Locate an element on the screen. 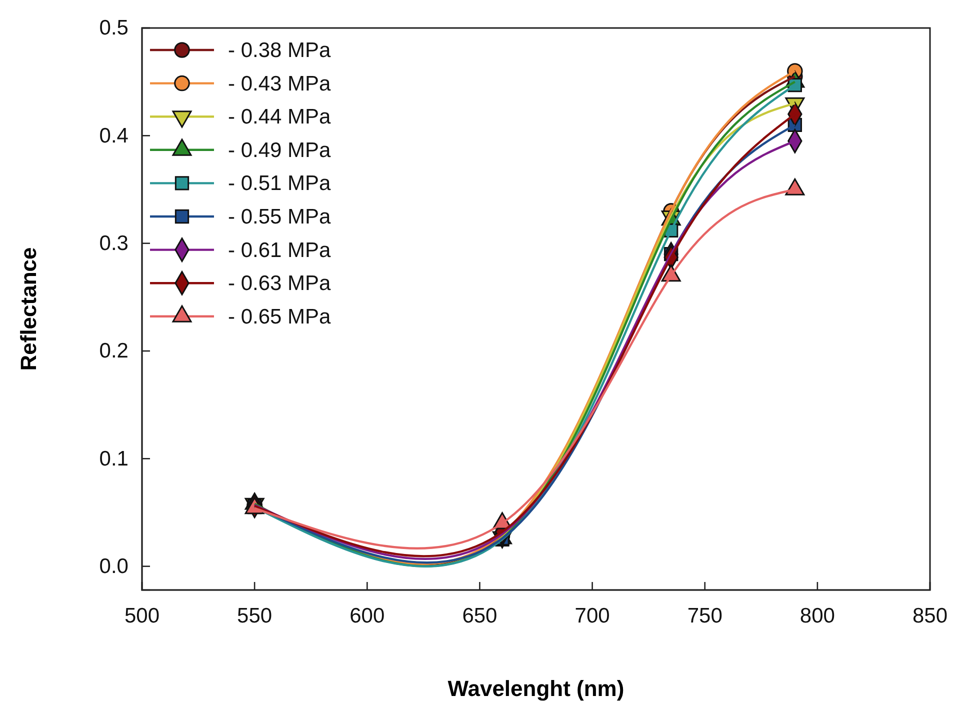 The height and width of the screenshot is (711, 958). legend-label: - 0.61 MPa is located at coordinates (280, 250).